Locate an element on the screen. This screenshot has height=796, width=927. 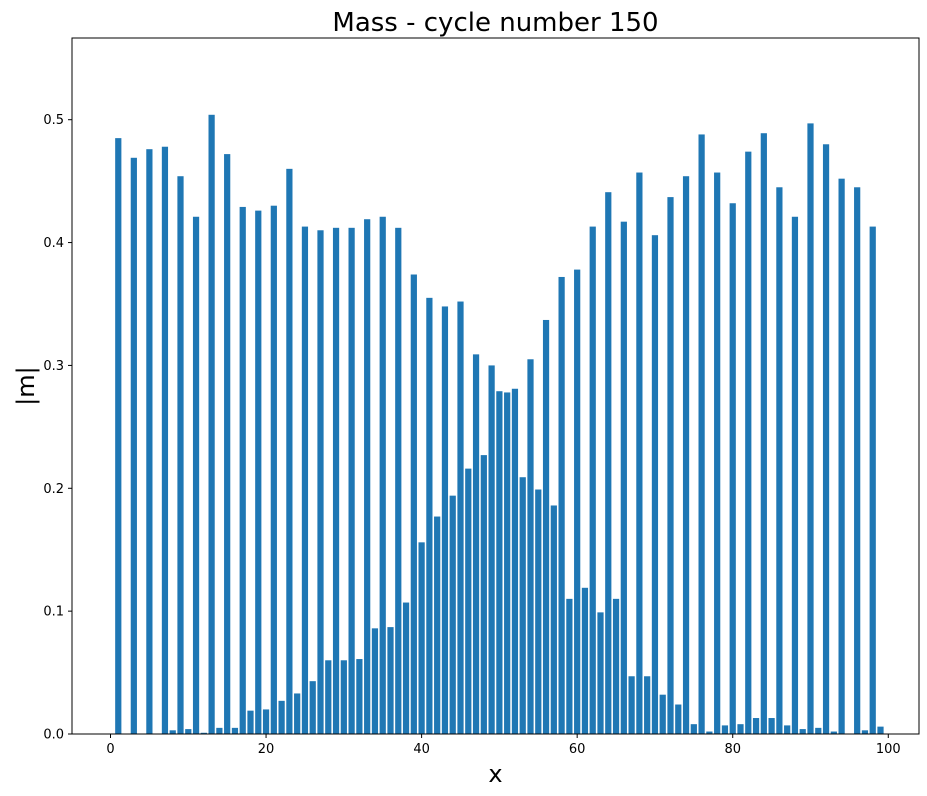
x-tick-label: 40 is located at coordinates (421, 749).